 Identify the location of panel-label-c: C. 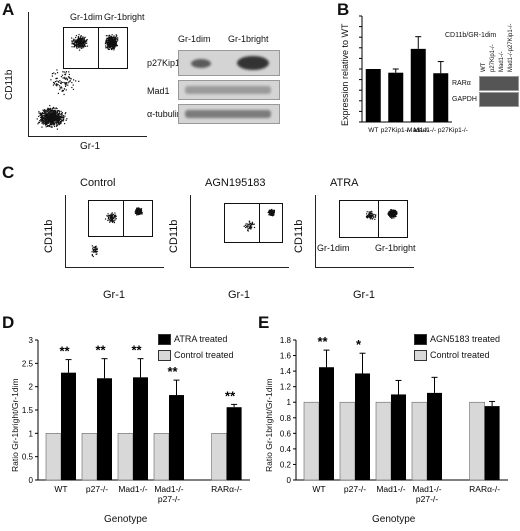
(8, 172).